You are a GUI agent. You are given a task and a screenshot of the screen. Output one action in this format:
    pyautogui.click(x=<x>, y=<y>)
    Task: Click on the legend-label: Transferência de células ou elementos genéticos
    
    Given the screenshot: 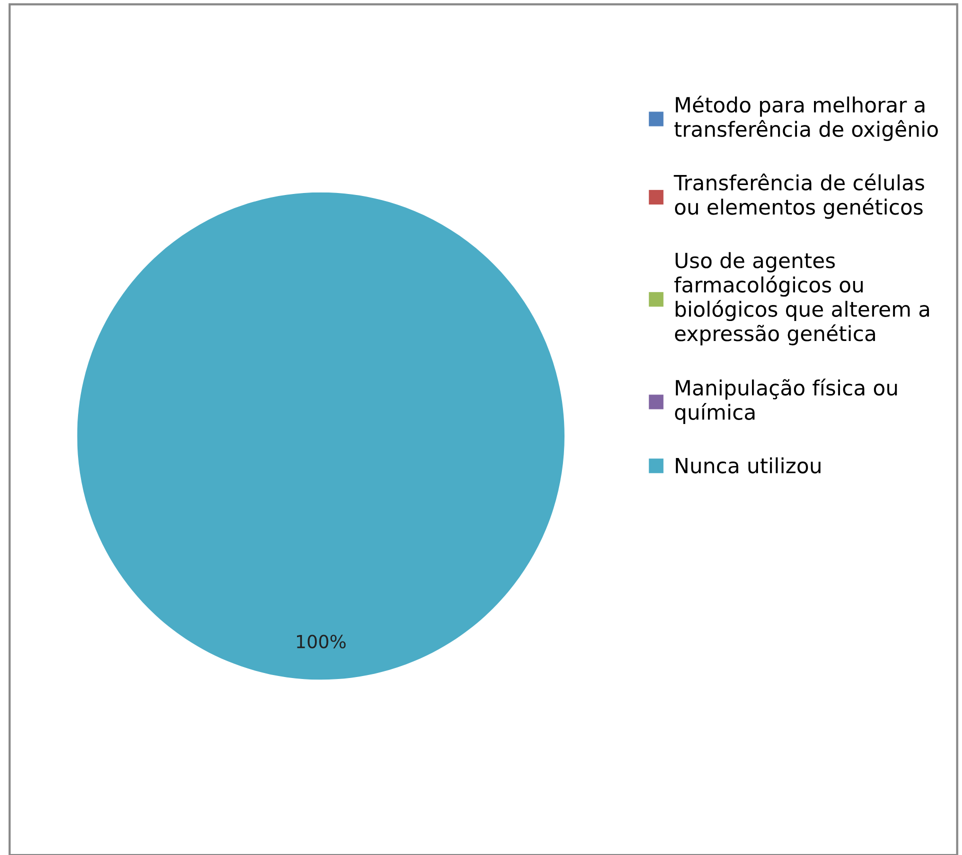 What is the action you would take?
    pyautogui.click(x=799, y=196)
    